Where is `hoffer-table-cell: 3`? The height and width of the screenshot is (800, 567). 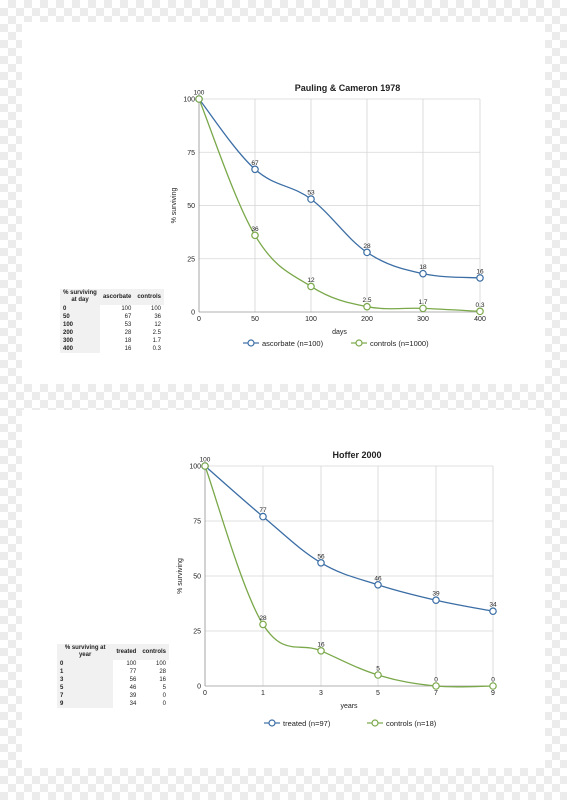 hoffer-table-cell: 3 is located at coordinates (85, 680).